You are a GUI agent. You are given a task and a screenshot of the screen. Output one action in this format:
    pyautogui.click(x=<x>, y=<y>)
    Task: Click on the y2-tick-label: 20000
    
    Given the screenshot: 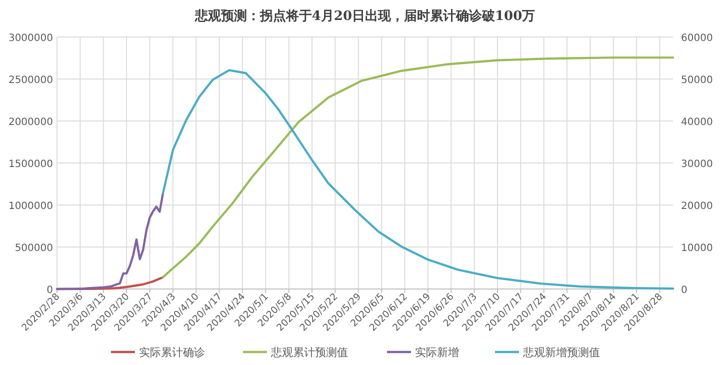 What is the action you would take?
    pyautogui.click(x=697, y=206)
    